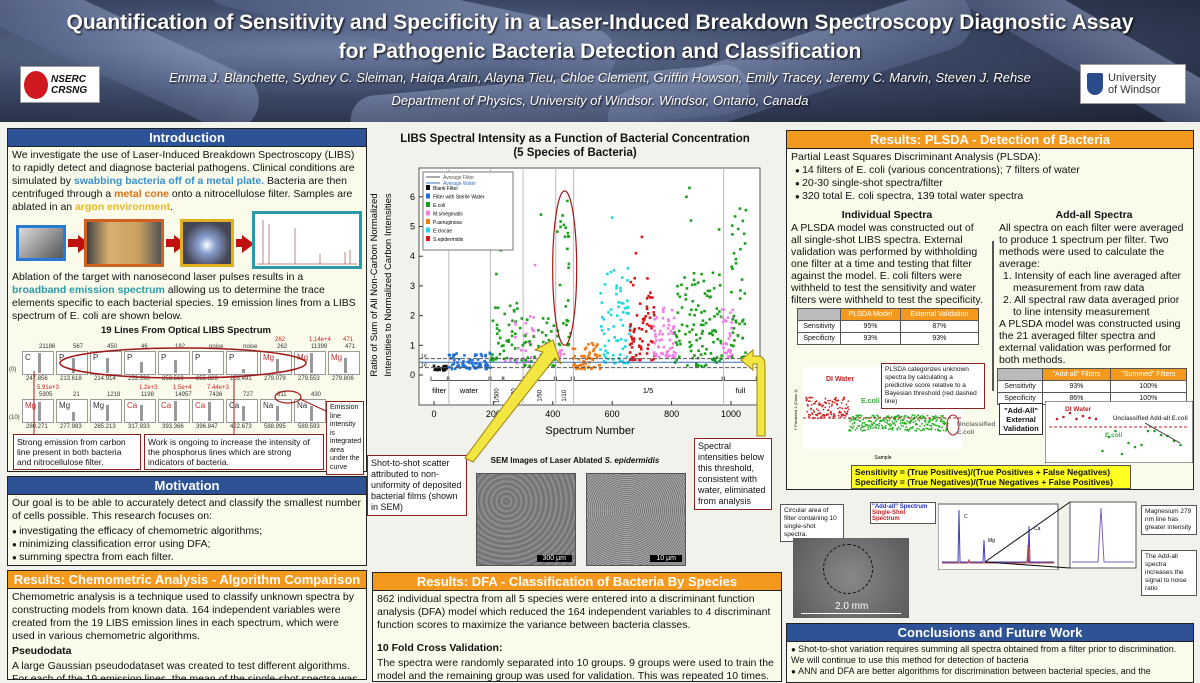 Image resolution: width=1200 pixels, height=683 pixels. I want to click on element-label: C, so click(28, 357).